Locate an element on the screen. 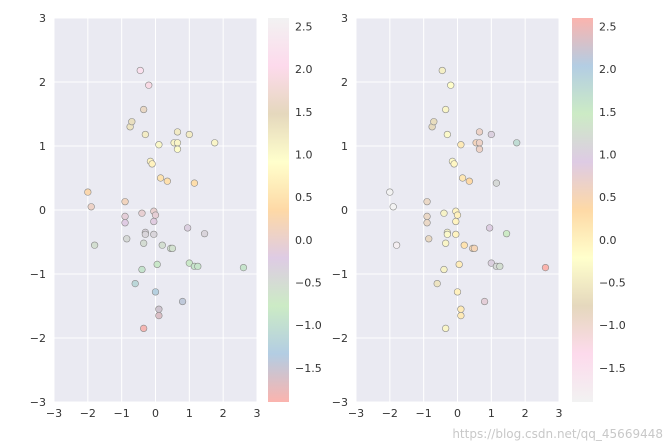 The width and height of the screenshot is (671, 444). x-tick-label: 1 is located at coordinates (189, 413).